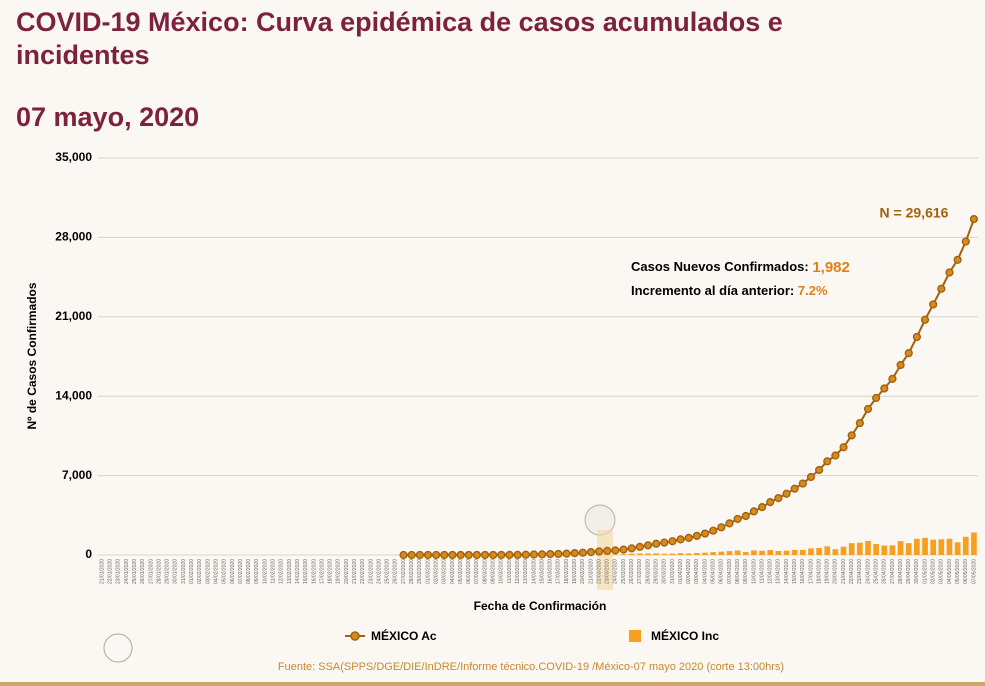 This screenshot has height=686, width=985. What do you see at coordinates (379, 571) in the screenshot?
I see `x-tick-label: 24/02/2020` at bounding box center [379, 571].